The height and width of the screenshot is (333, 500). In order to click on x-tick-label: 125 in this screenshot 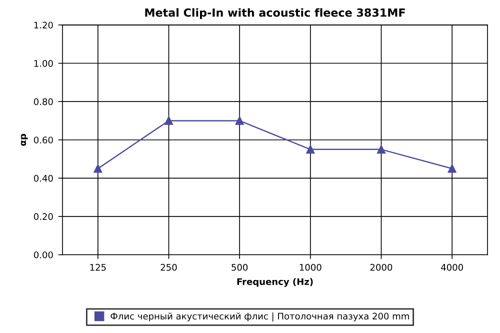, I will do `click(98, 267)`.